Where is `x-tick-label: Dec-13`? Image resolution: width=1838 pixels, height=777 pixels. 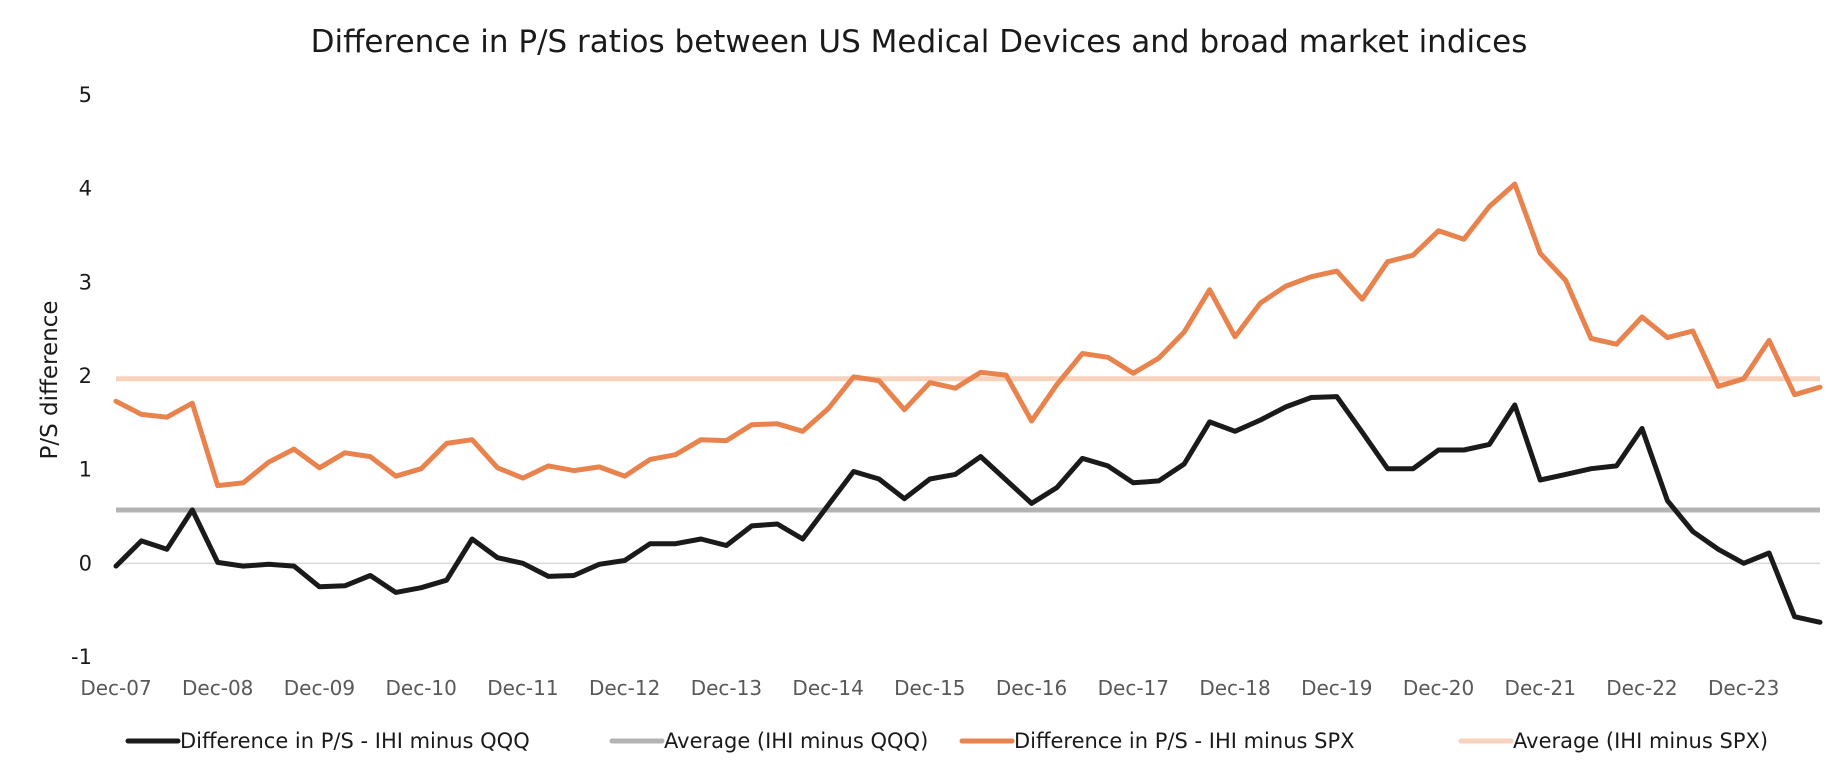 x-tick-label: Dec-13 is located at coordinates (726, 688).